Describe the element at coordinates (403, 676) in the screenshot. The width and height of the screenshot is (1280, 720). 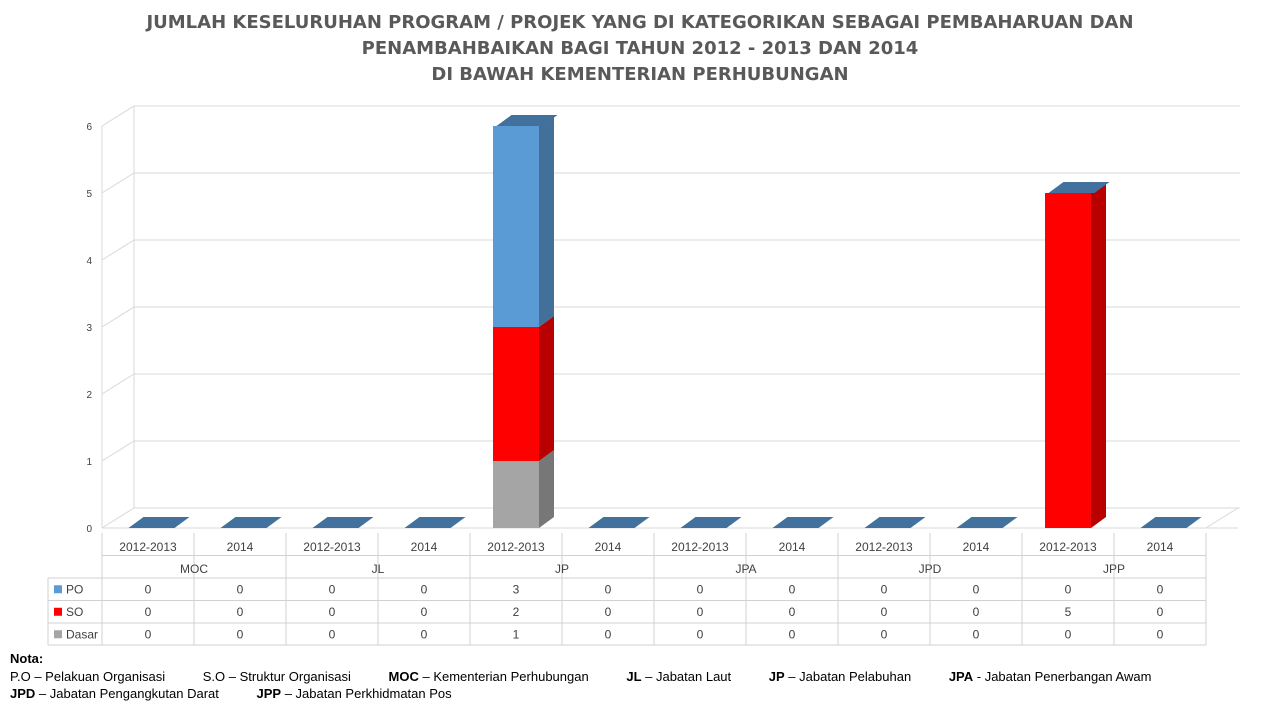
I see `note-abbr: MOC` at that location.